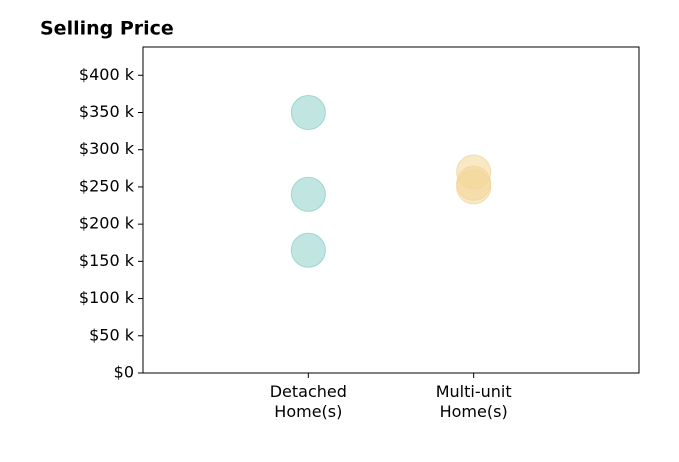  I want to click on chart-title: Selling Price, so click(107, 29).